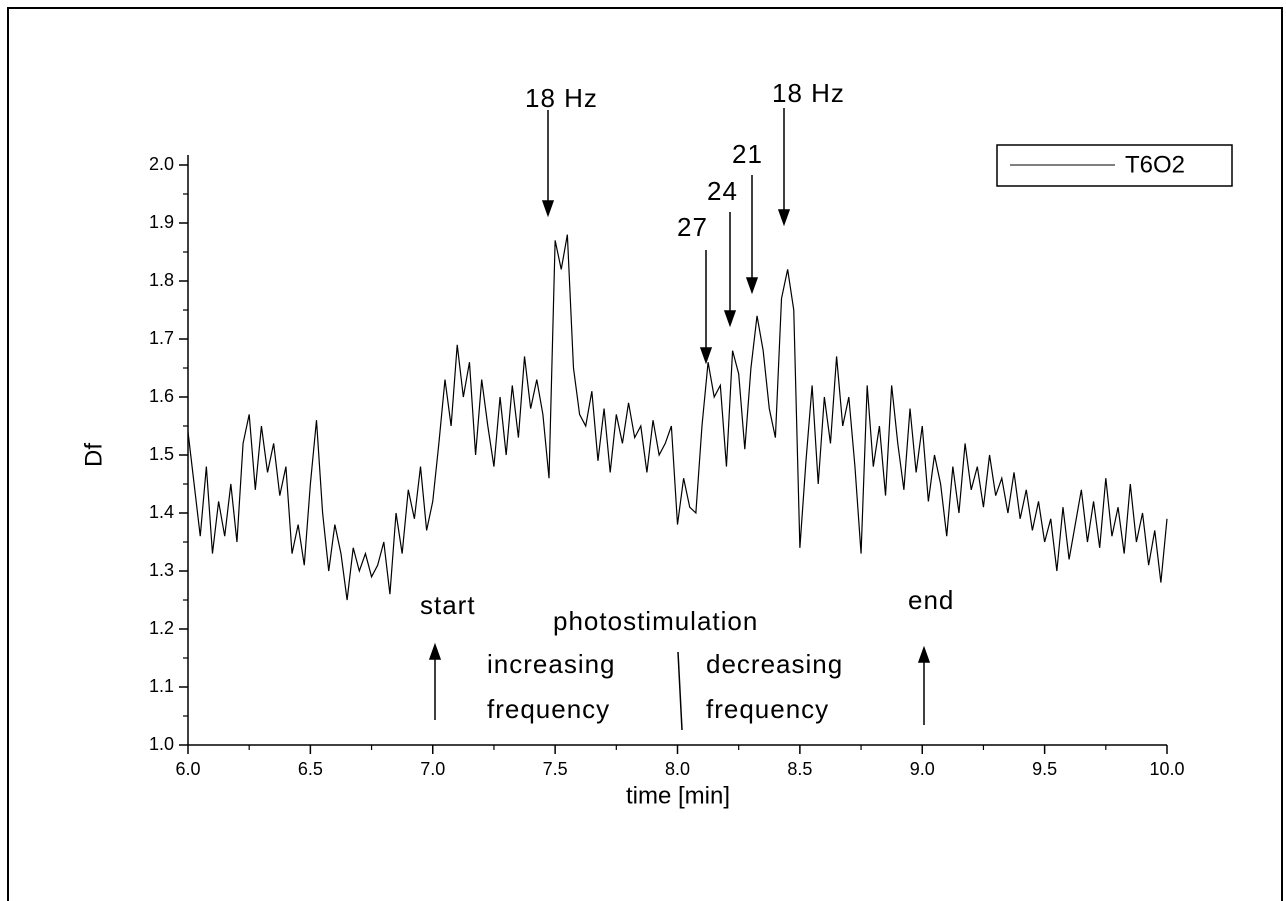 The height and width of the screenshot is (901, 1286). I want to click on x-tick-label: 9.5, so click(1044, 769).